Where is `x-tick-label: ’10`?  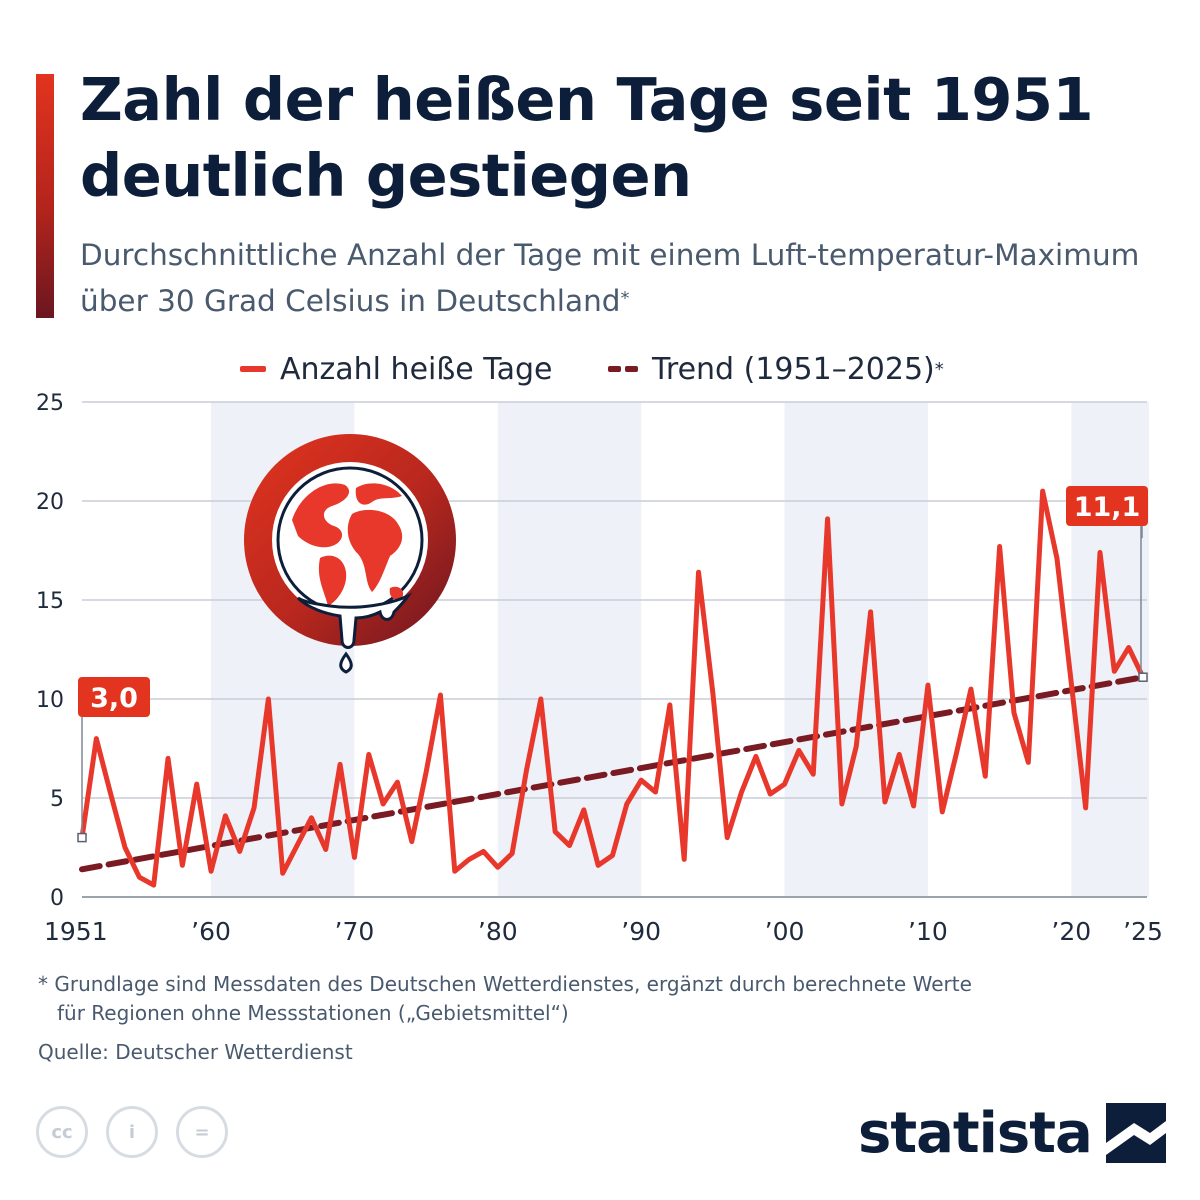
x-tick-label: ’10 is located at coordinates (928, 931).